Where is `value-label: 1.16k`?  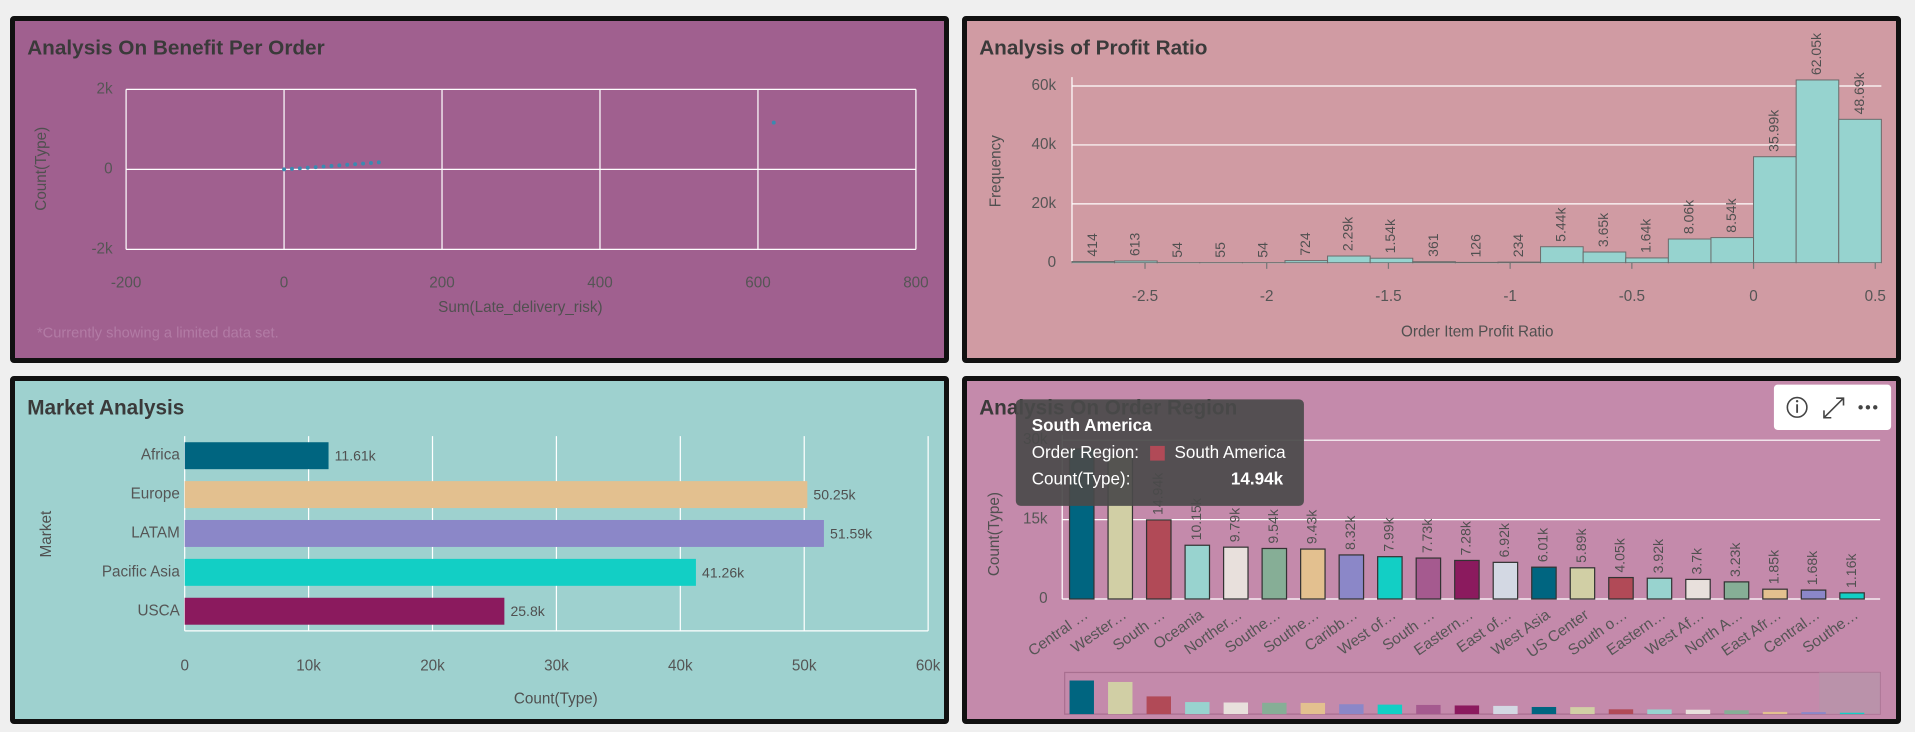
value-label: 1.16k is located at coordinates (1851, 570).